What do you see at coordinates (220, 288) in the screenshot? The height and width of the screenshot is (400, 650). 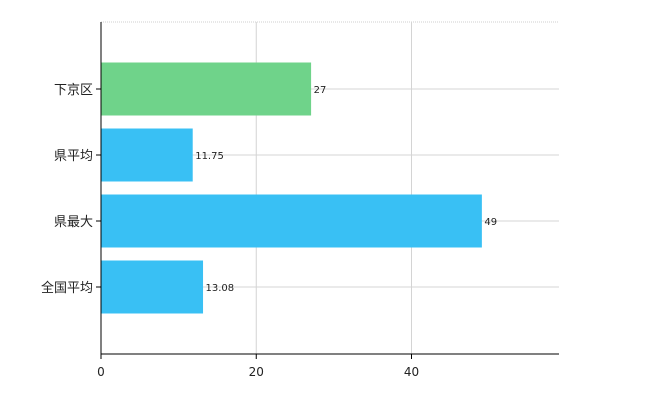 I see `data-label: 13.08` at bounding box center [220, 288].